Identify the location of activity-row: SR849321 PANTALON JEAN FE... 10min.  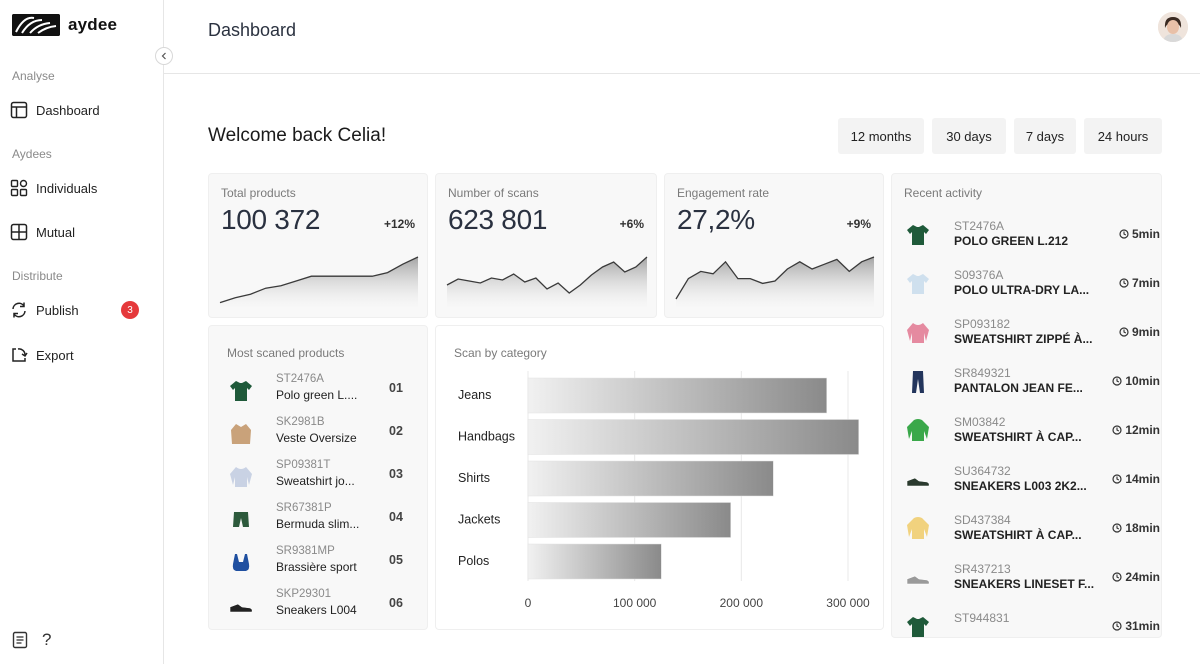
(1032, 383).